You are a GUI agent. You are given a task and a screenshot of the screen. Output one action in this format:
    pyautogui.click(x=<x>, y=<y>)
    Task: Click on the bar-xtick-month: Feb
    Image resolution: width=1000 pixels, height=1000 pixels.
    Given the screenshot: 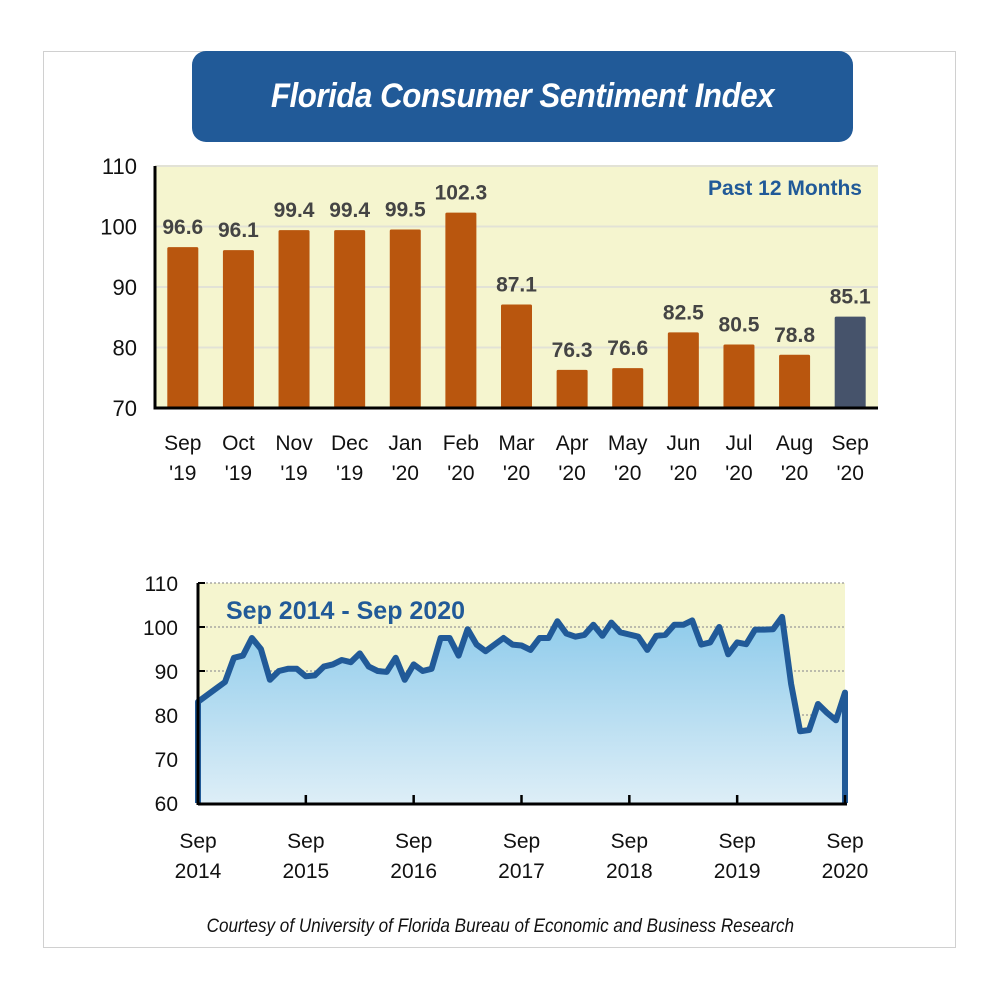 What is the action you would take?
    pyautogui.click(x=461, y=443)
    